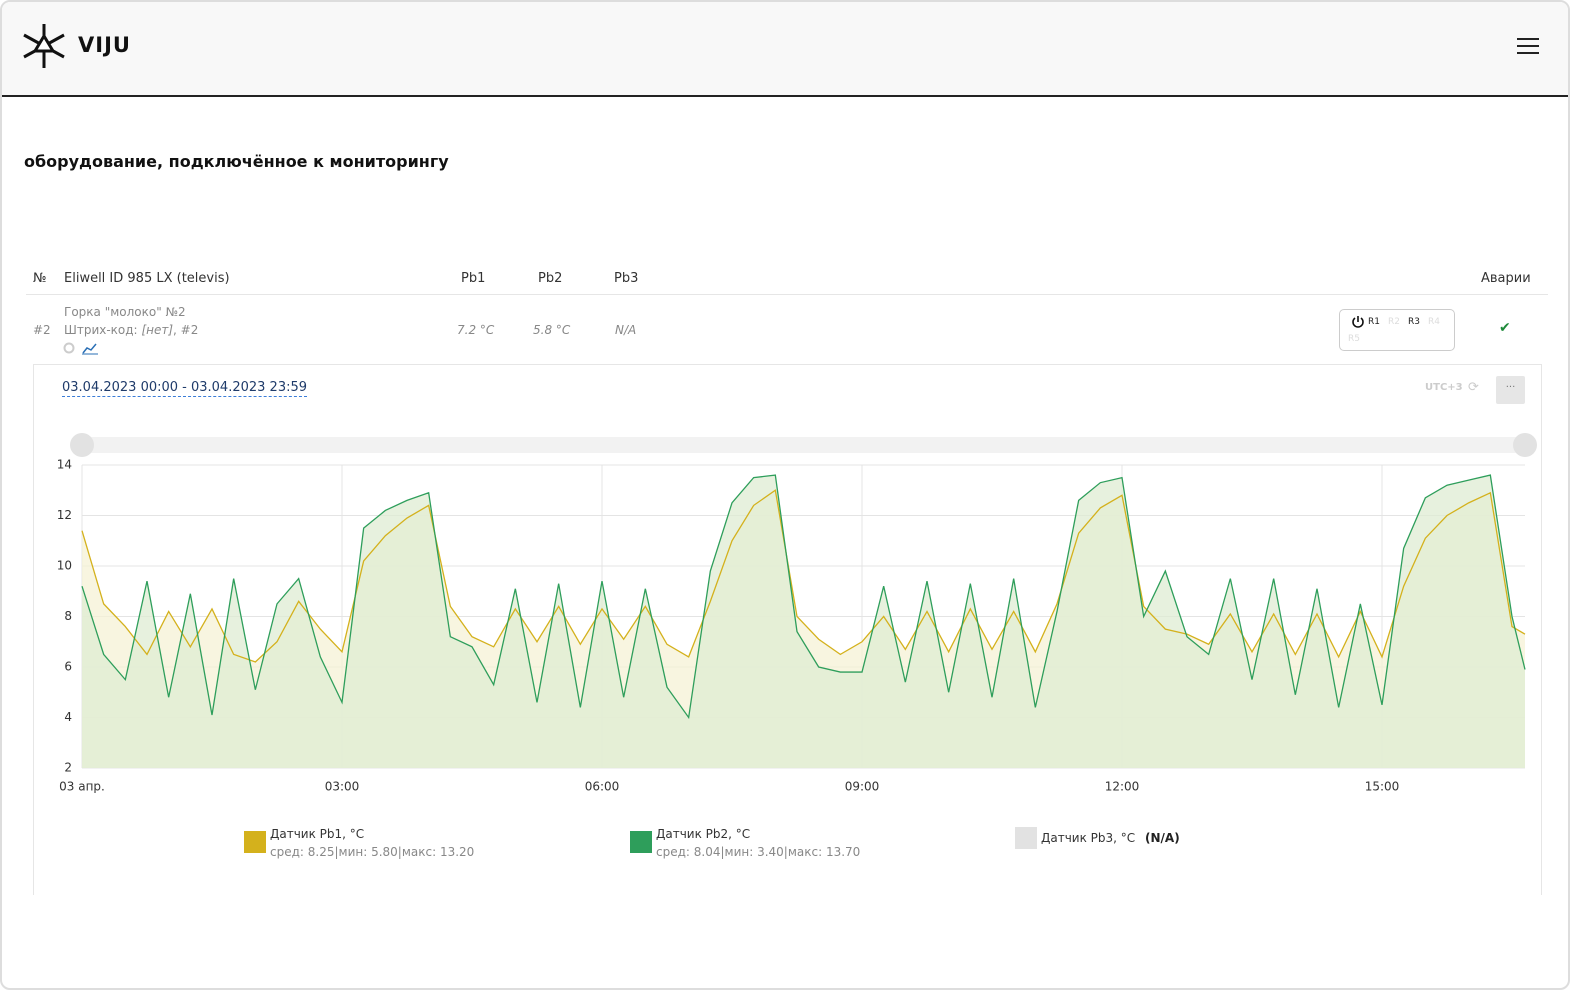  What do you see at coordinates (703, 834) in the screenshot?
I see `legend-name: Датчик Pb2, °C` at bounding box center [703, 834].